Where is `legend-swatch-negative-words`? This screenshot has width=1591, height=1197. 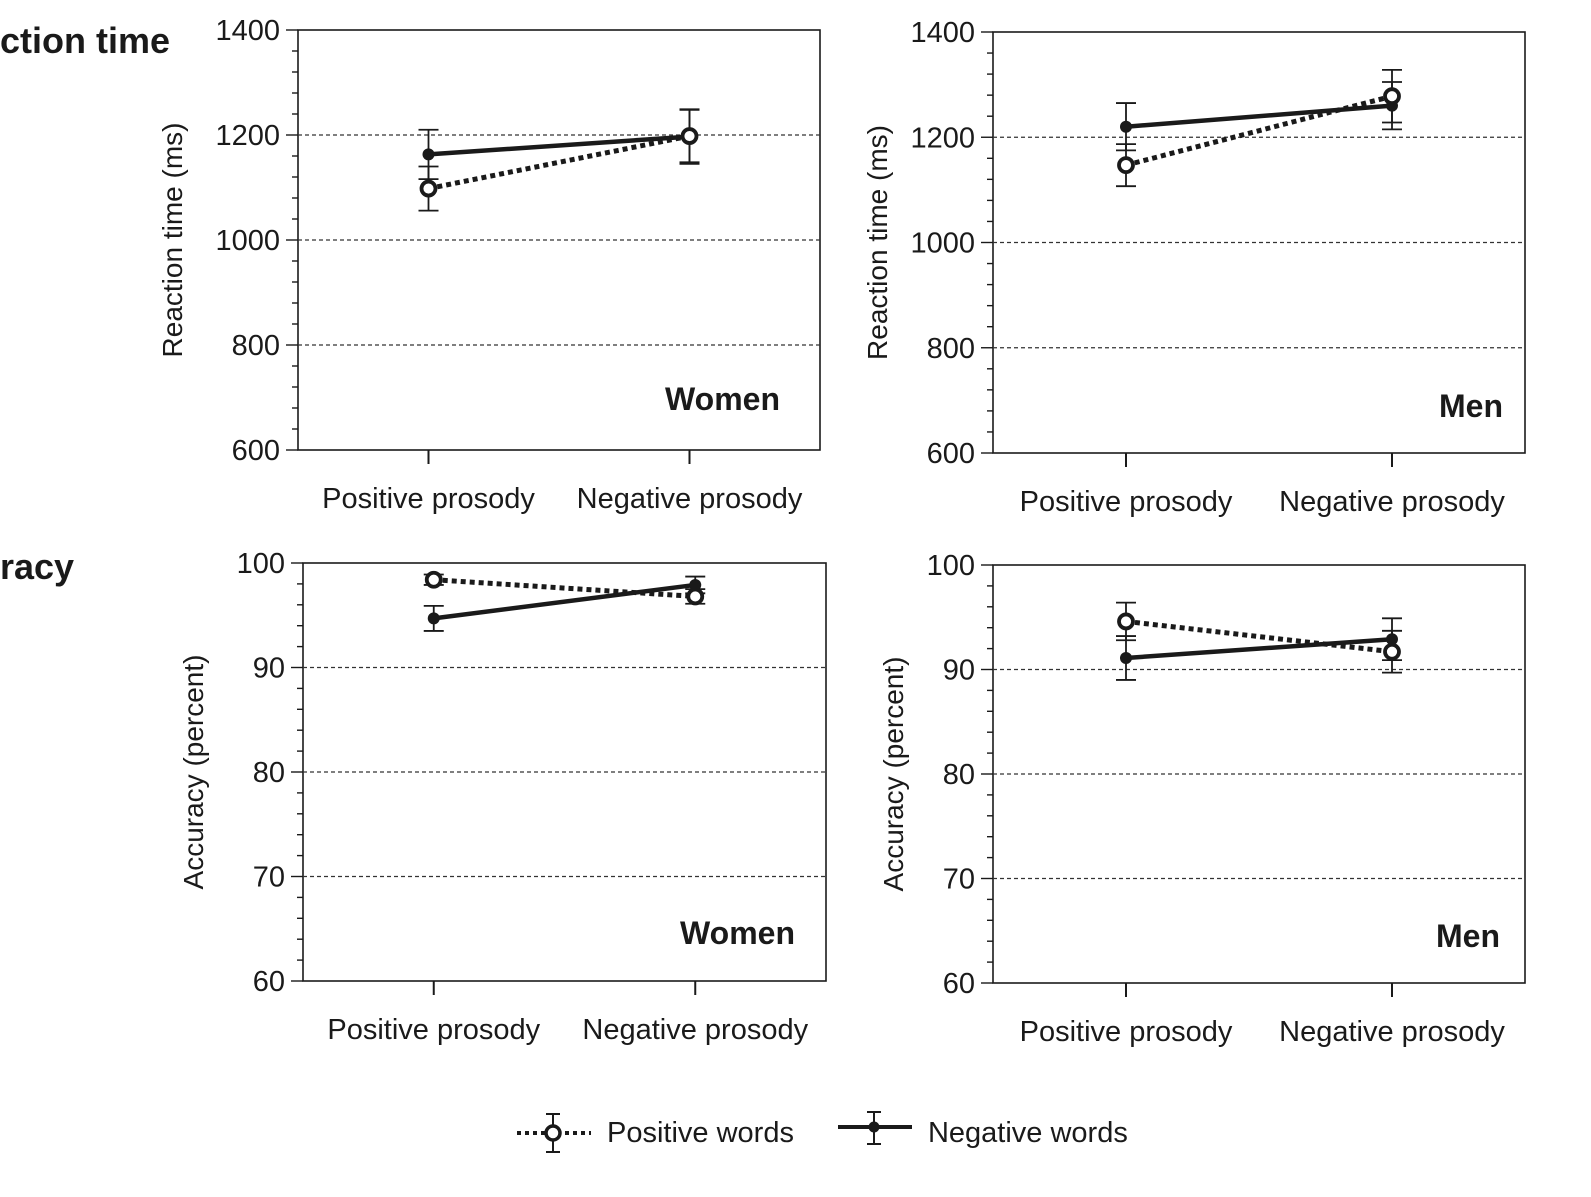
legend-swatch-negative-words is located at coordinates (874, 1128).